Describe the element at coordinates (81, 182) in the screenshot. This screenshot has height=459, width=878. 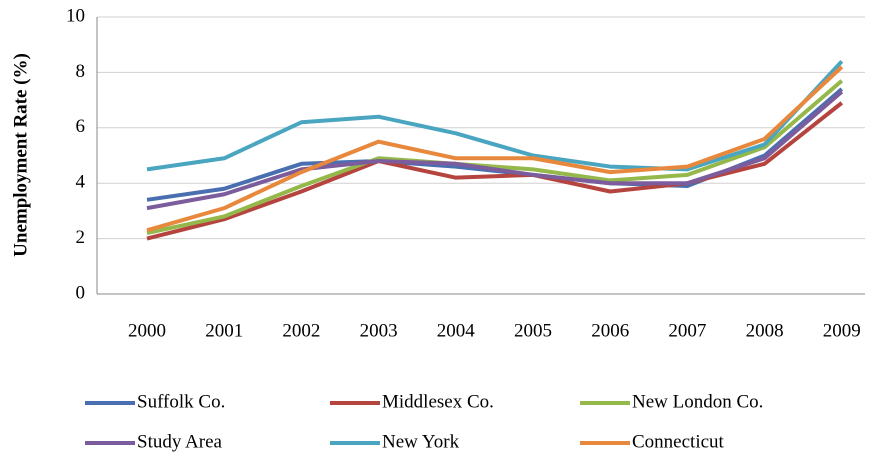
I see `y-tick-label: 4` at that location.